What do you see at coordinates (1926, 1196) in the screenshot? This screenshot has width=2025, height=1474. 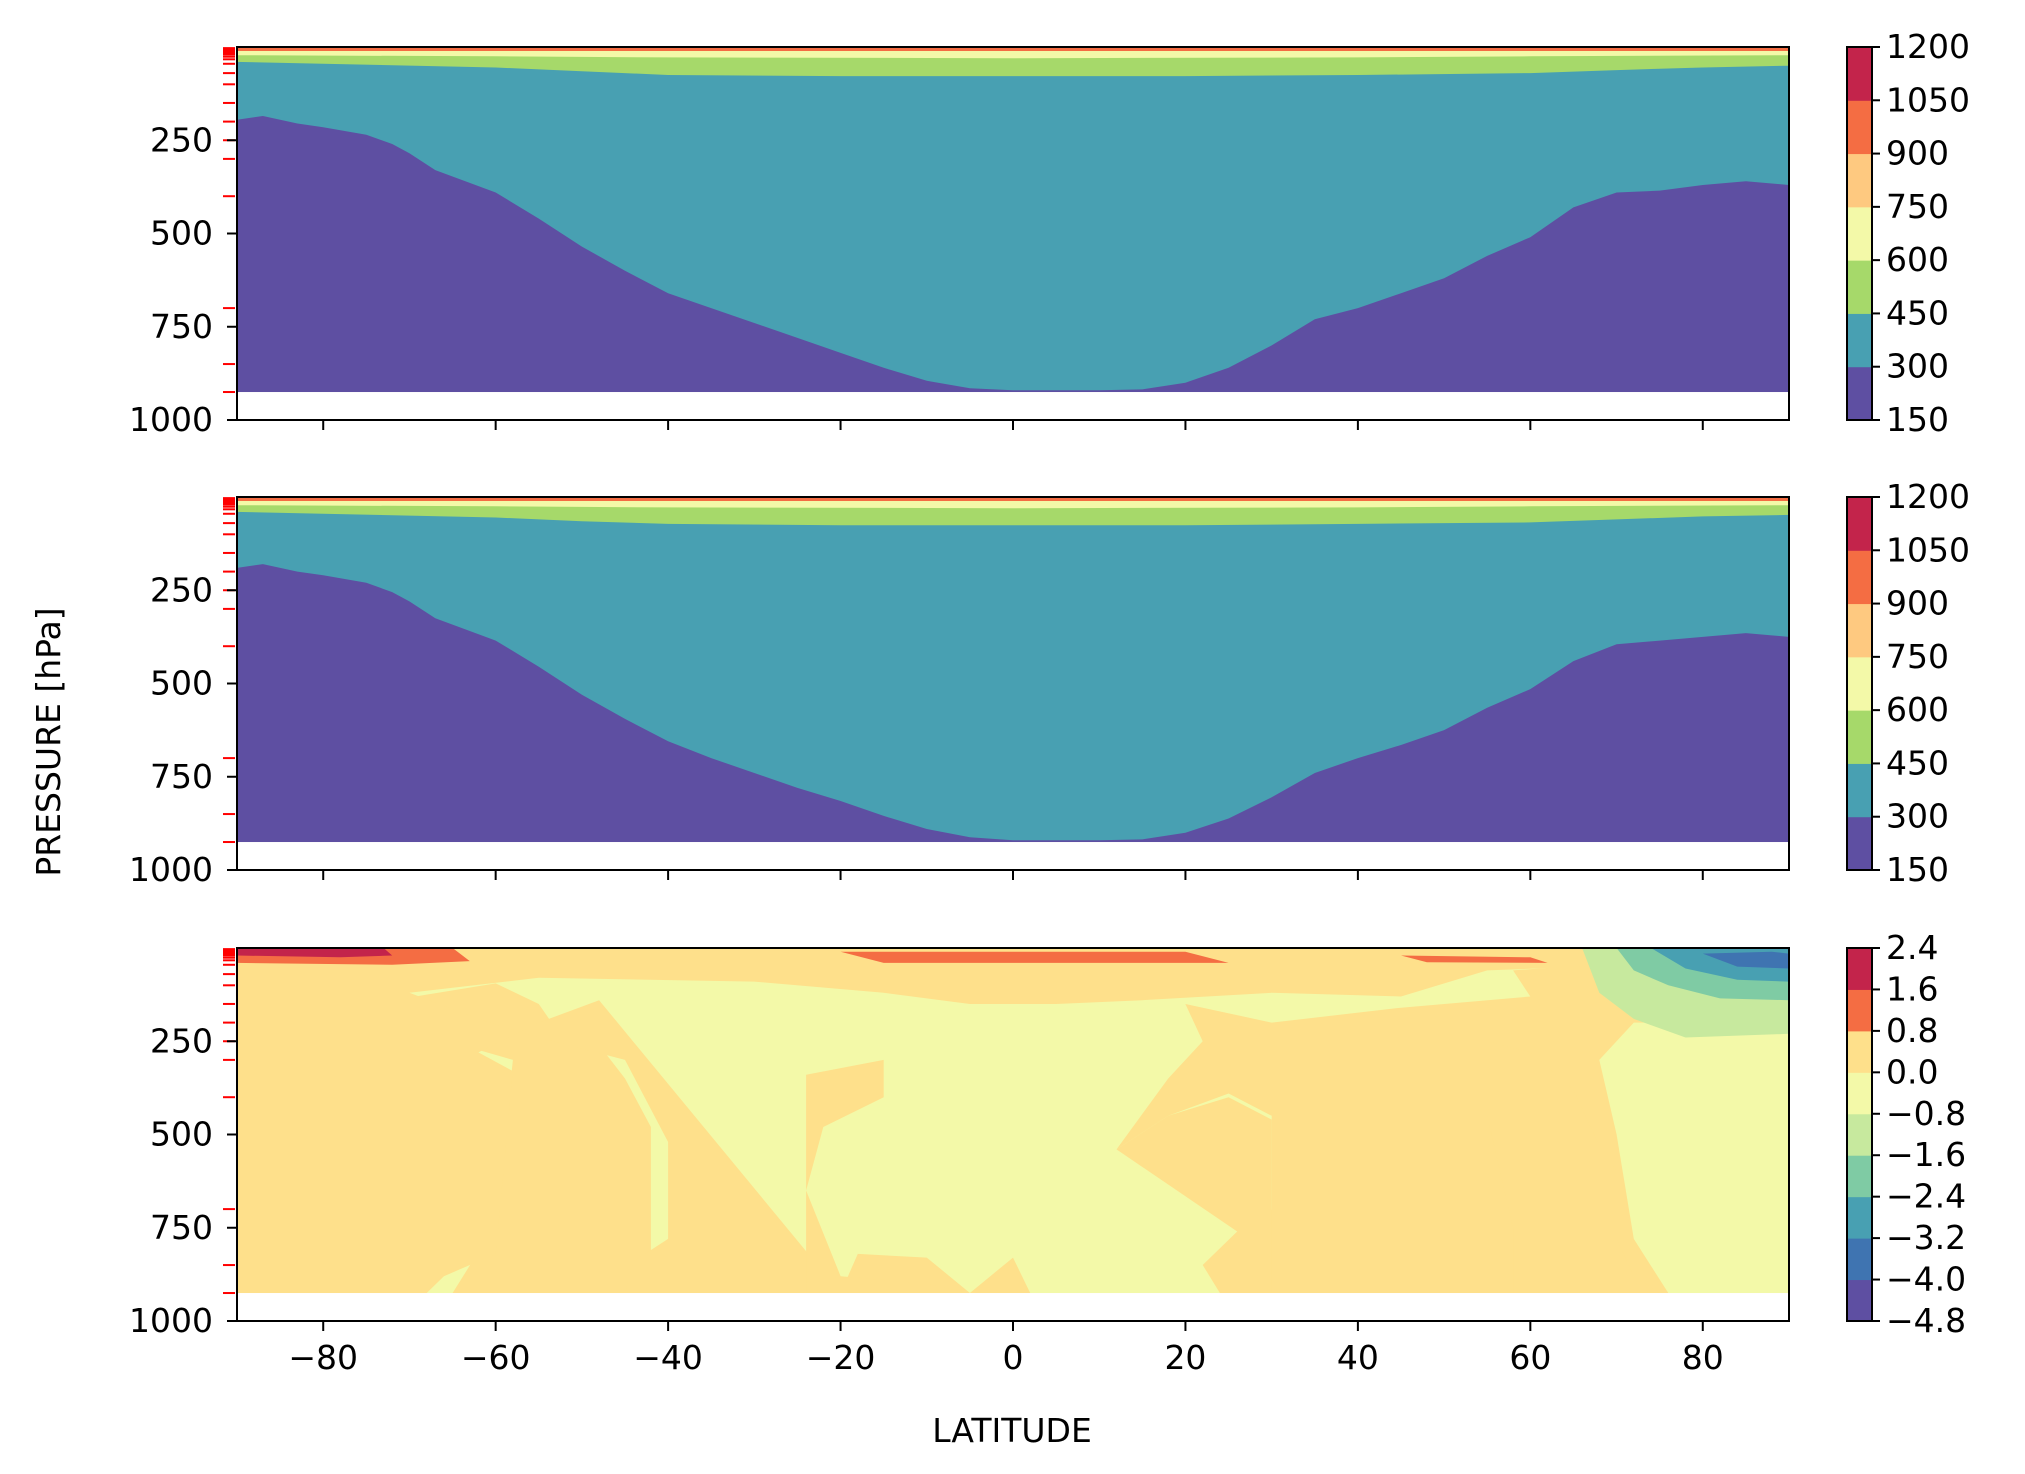 I see `colorbar-tick-label: −2.4` at bounding box center [1926, 1196].